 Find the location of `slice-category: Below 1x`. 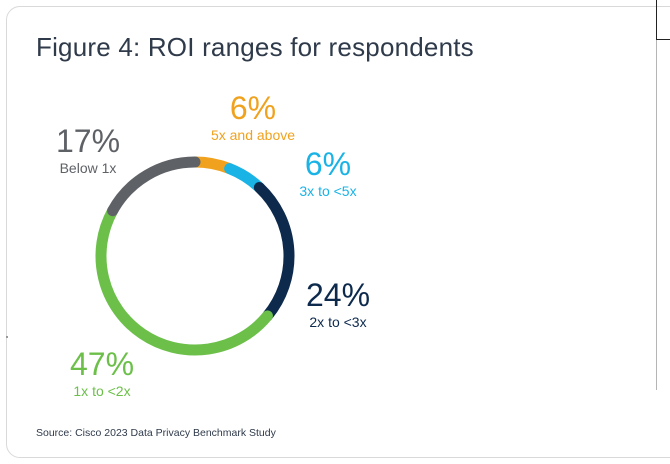

slice-category: Below 1x is located at coordinates (88, 168).